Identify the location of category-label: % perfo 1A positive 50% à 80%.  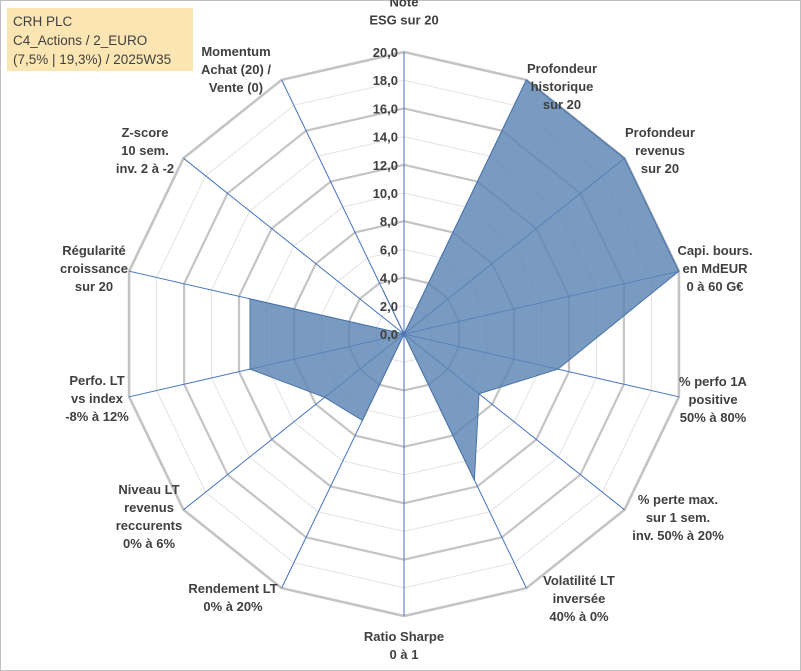
(713, 399).